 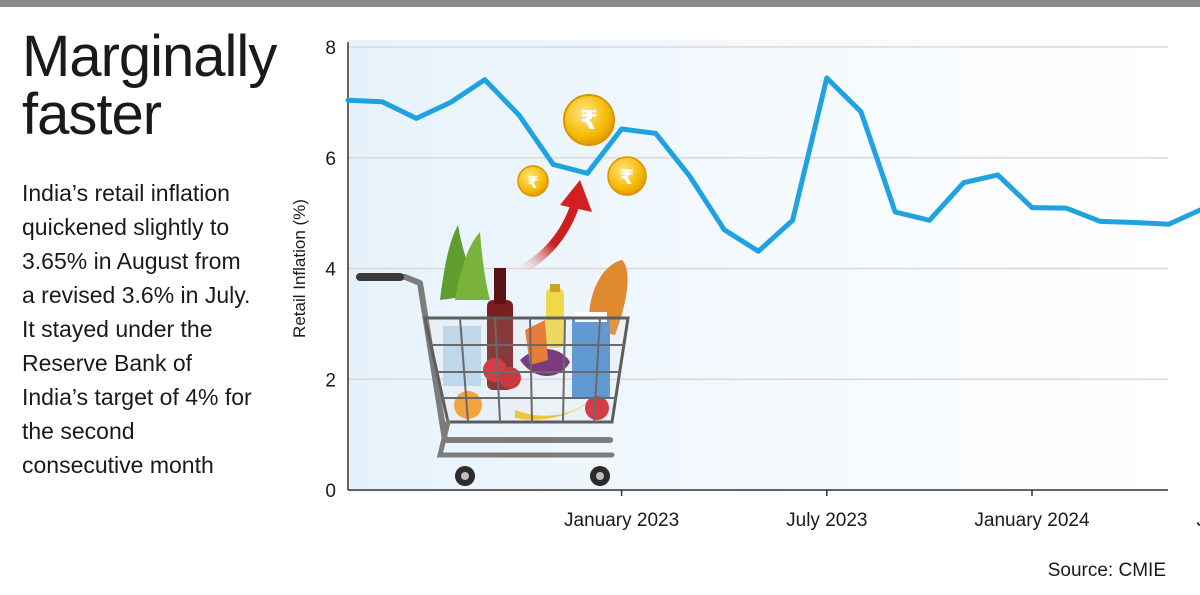 I want to click on y-axis-label: Retail Inflation (%), so click(x=299, y=268).